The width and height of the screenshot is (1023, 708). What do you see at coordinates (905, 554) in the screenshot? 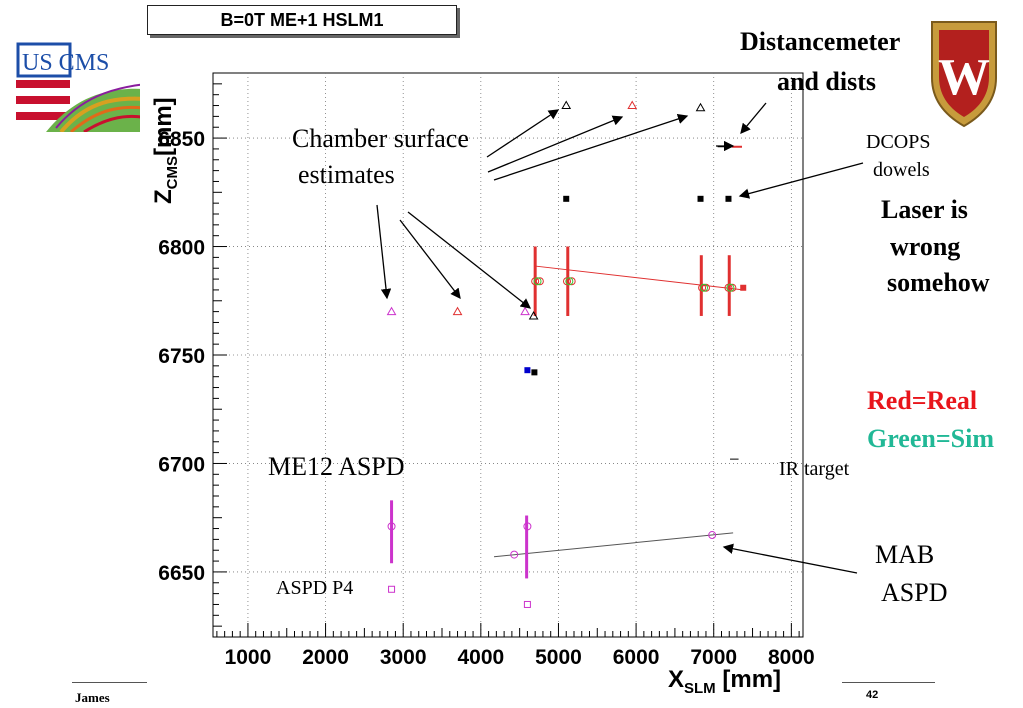
I see `annotation-mab: MAB` at bounding box center [905, 554].